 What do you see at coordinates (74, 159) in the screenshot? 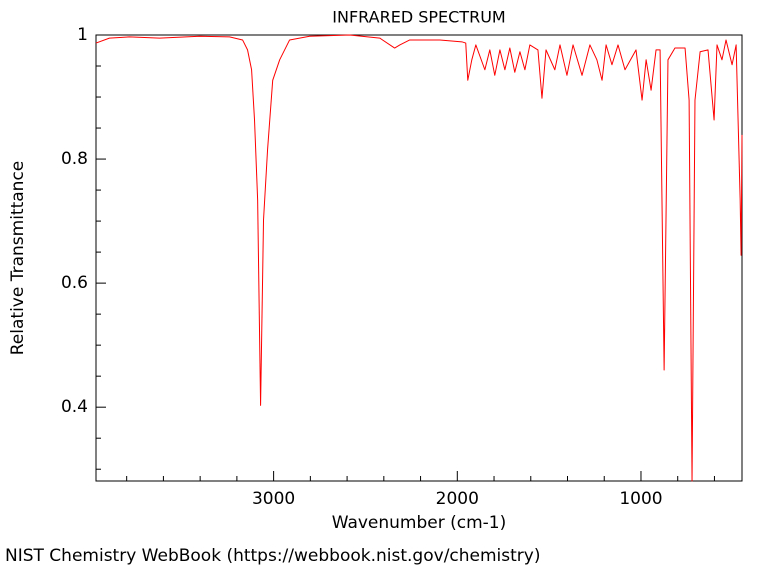
I see `y-tick-label: 0.8` at bounding box center [74, 159].